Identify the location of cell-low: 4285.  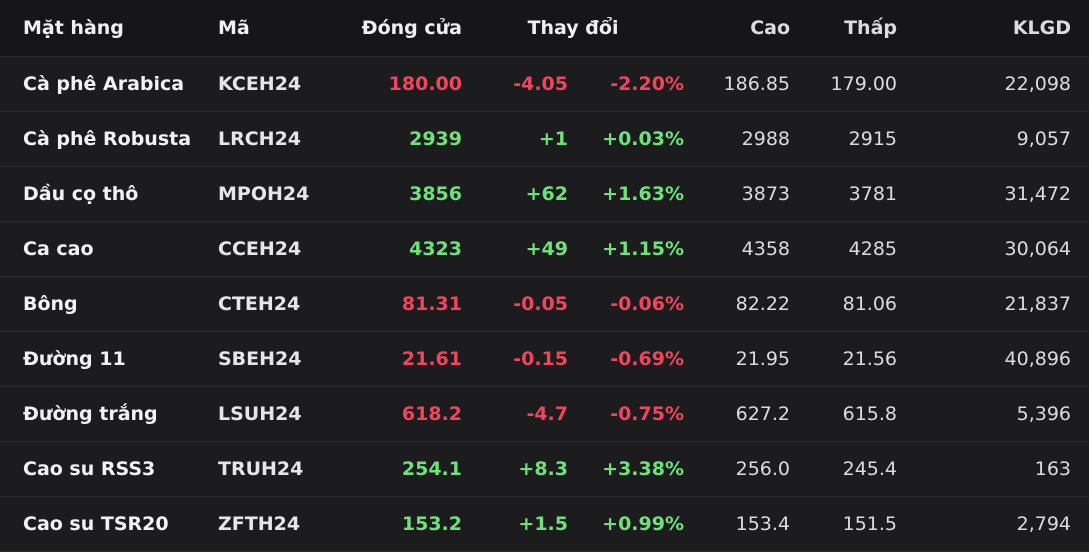
(844, 249).